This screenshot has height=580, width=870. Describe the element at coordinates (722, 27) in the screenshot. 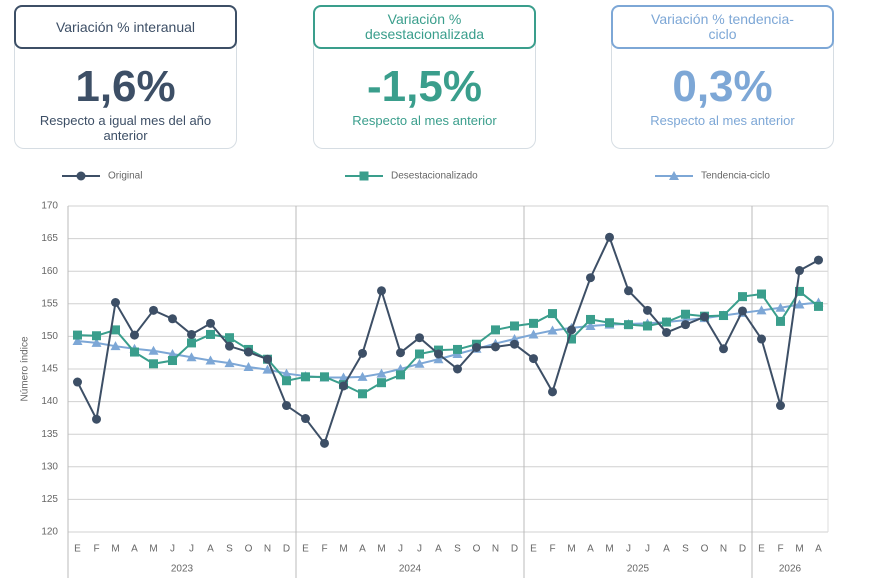

I see `kpi-title: Variación % tendencia-ciclo` at that location.